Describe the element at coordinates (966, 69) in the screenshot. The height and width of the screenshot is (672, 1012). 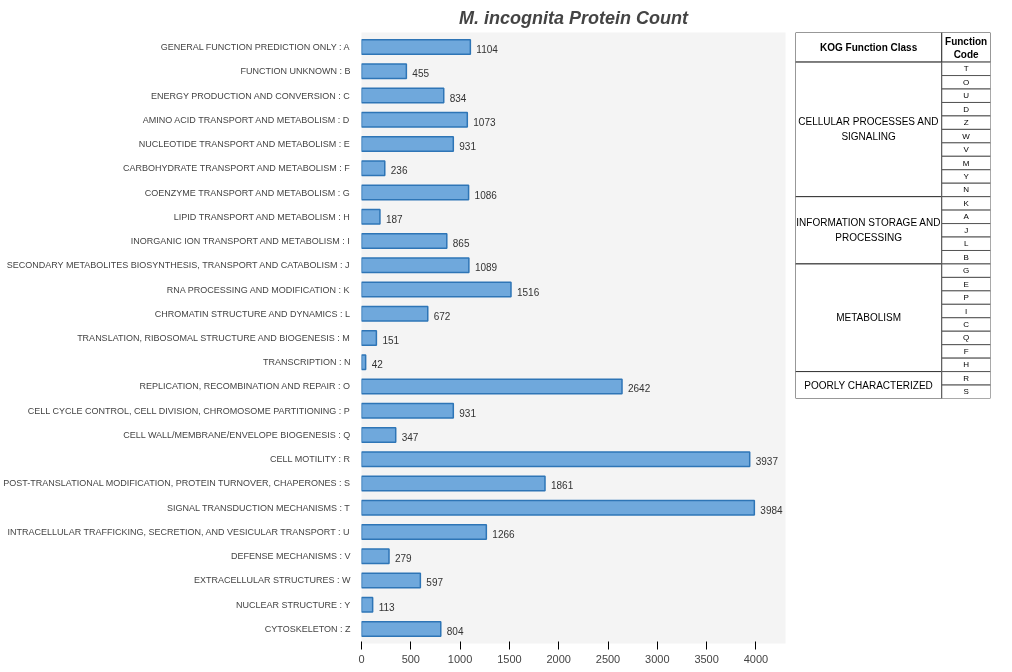
I see `text: T` at that location.